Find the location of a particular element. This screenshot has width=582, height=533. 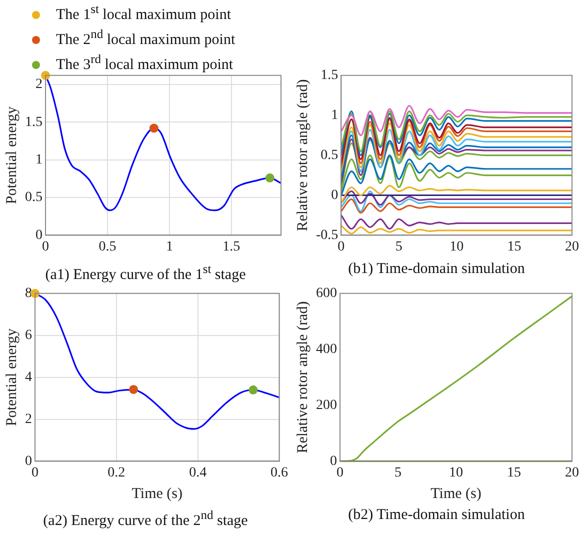

x-tick-label: 0.6 is located at coordinates (279, 472).